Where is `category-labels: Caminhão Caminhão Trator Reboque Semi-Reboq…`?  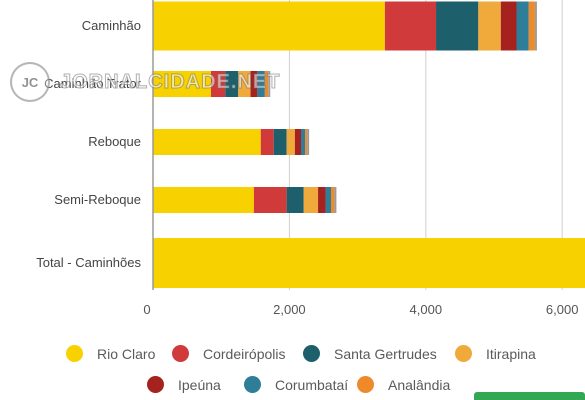
category-labels: Caminhão Caminhão Trator Reboque Semi-Reboq… is located at coordinates (88, 144).